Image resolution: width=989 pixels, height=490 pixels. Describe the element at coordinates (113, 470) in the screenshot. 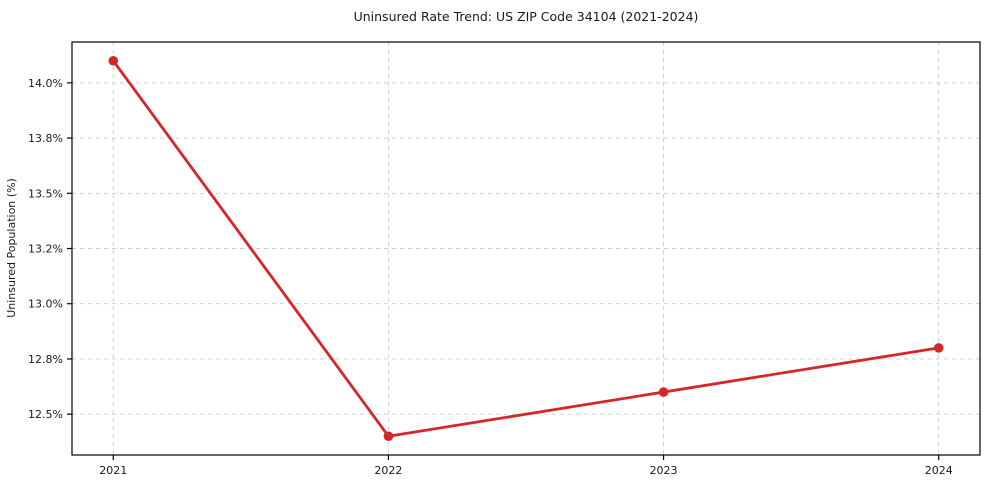

I see `x-tick-label: 2021` at that location.